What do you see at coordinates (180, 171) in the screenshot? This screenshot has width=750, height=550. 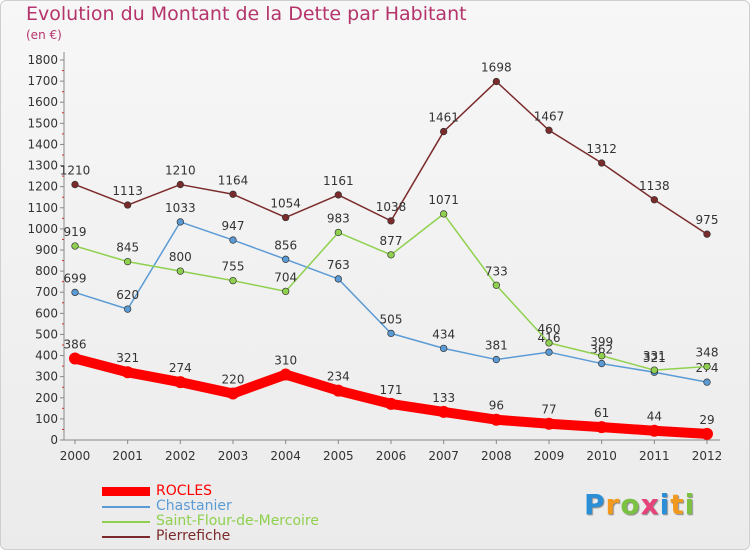 I see `data-label: 1210` at bounding box center [180, 171].